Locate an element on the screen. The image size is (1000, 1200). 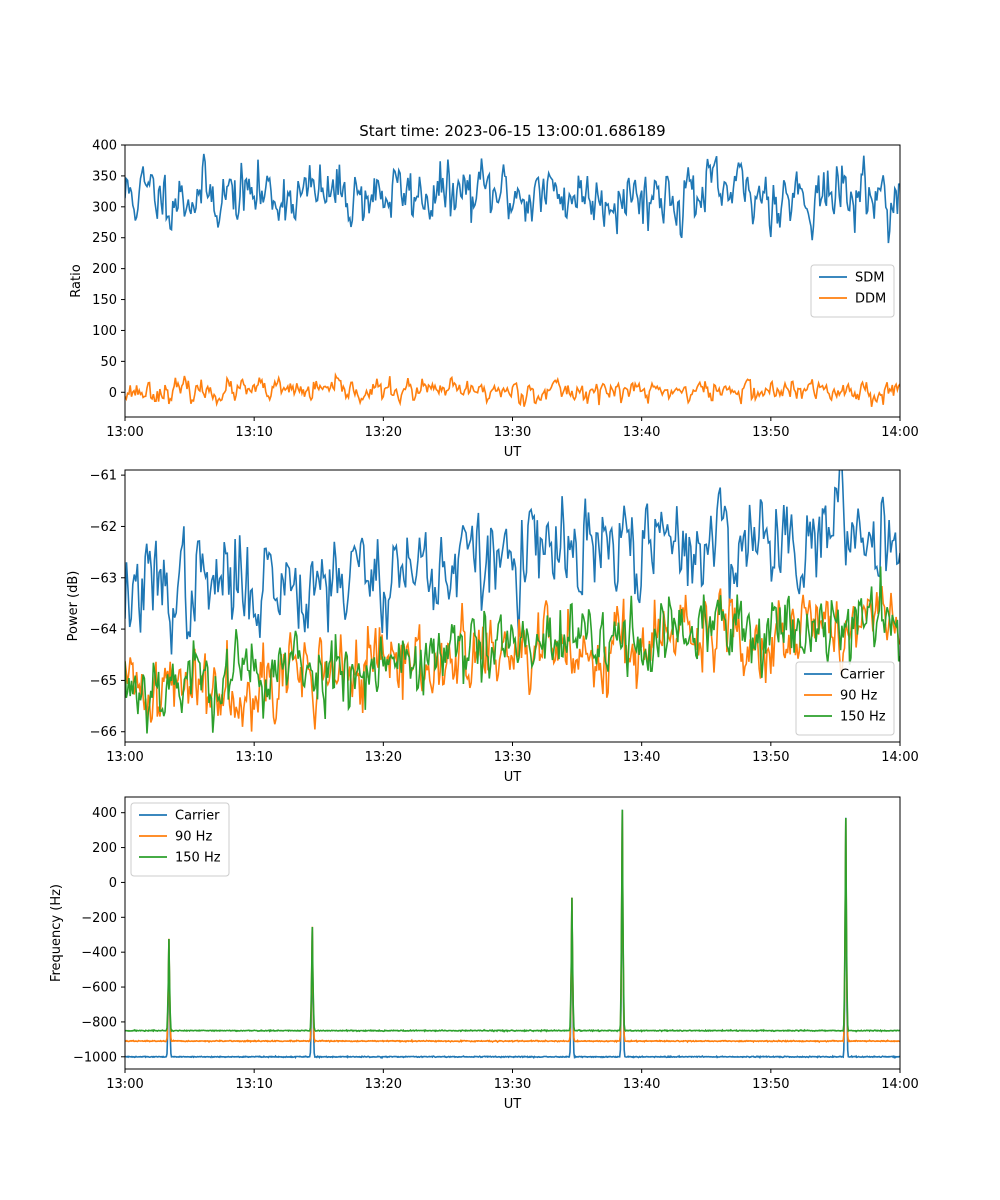
y-tick-label: −64 is located at coordinates (103, 630).